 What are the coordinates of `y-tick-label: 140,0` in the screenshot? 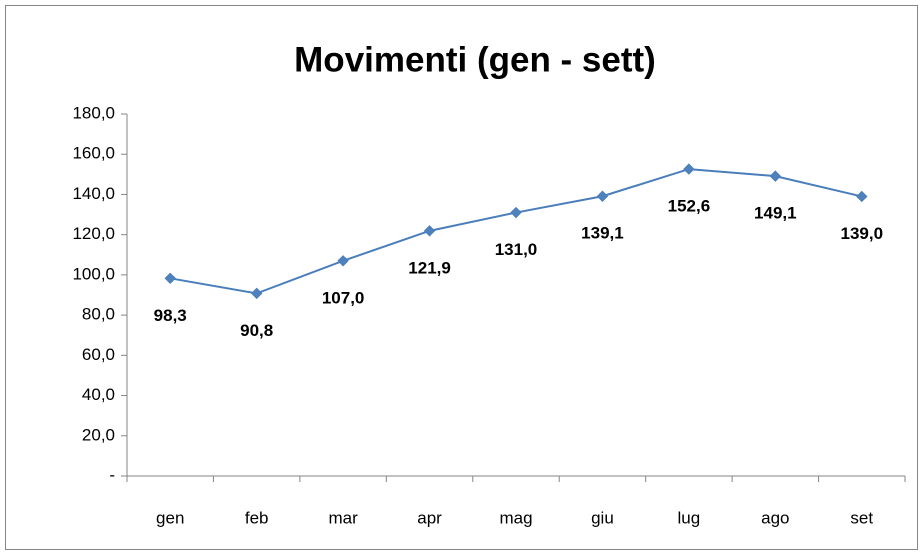 It's located at (93, 193).